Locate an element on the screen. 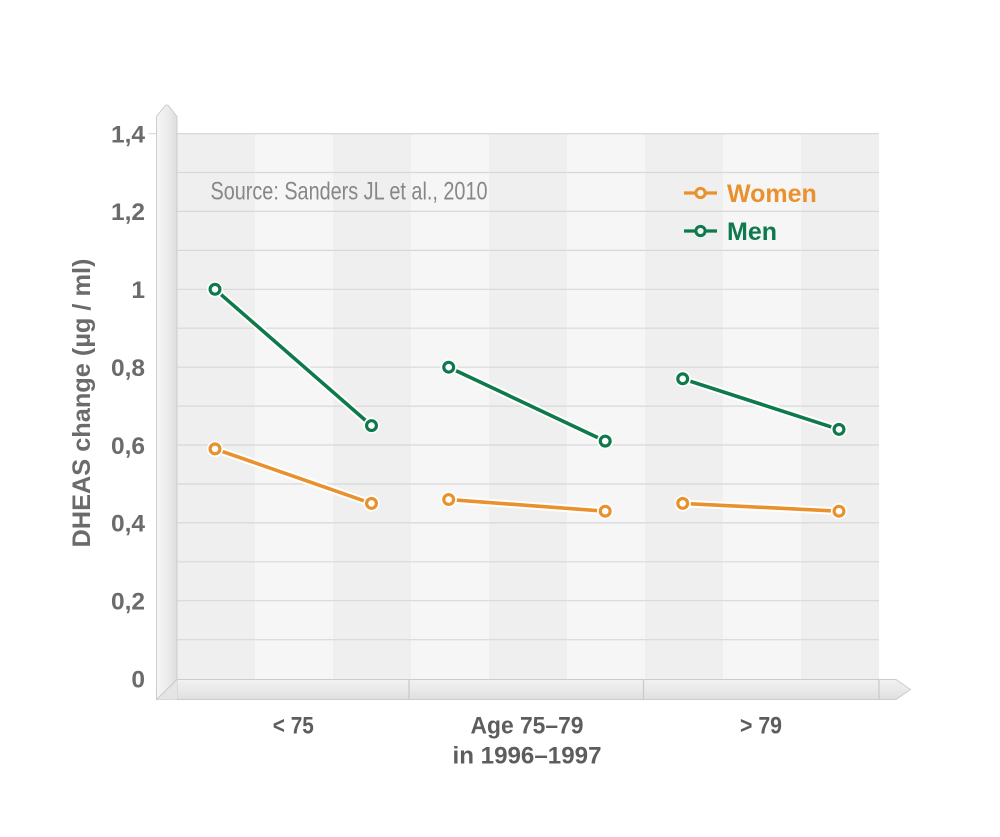 This screenshot has height=837, width=1000. svg-text: 1,4 is located at coordinates (128, 134).